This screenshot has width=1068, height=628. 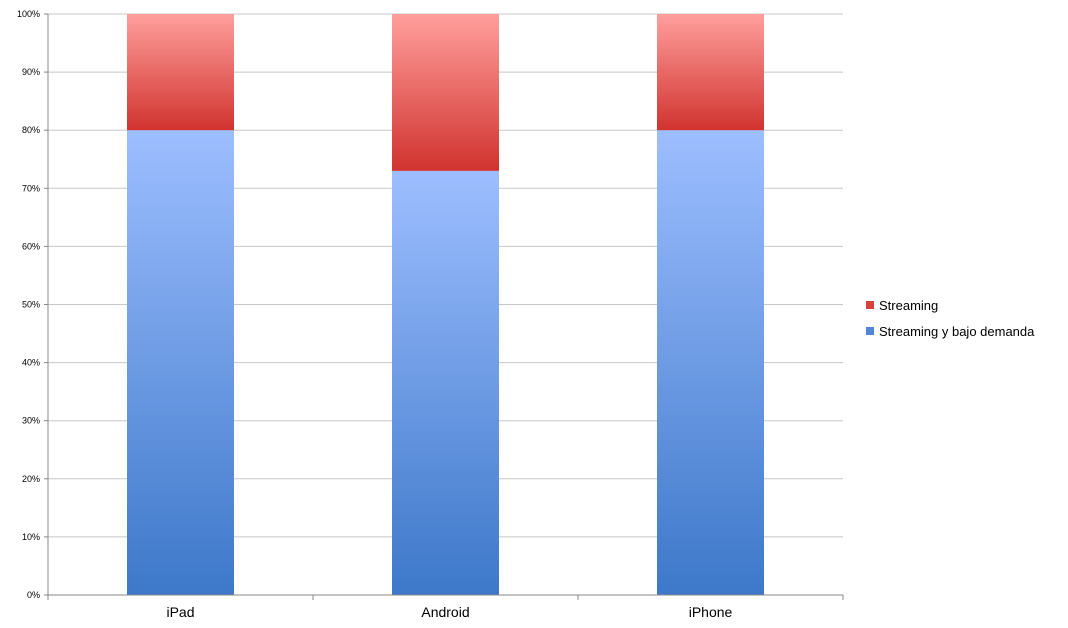 I want to click on y-tick-label: 100%, so click(x=28, y=14).